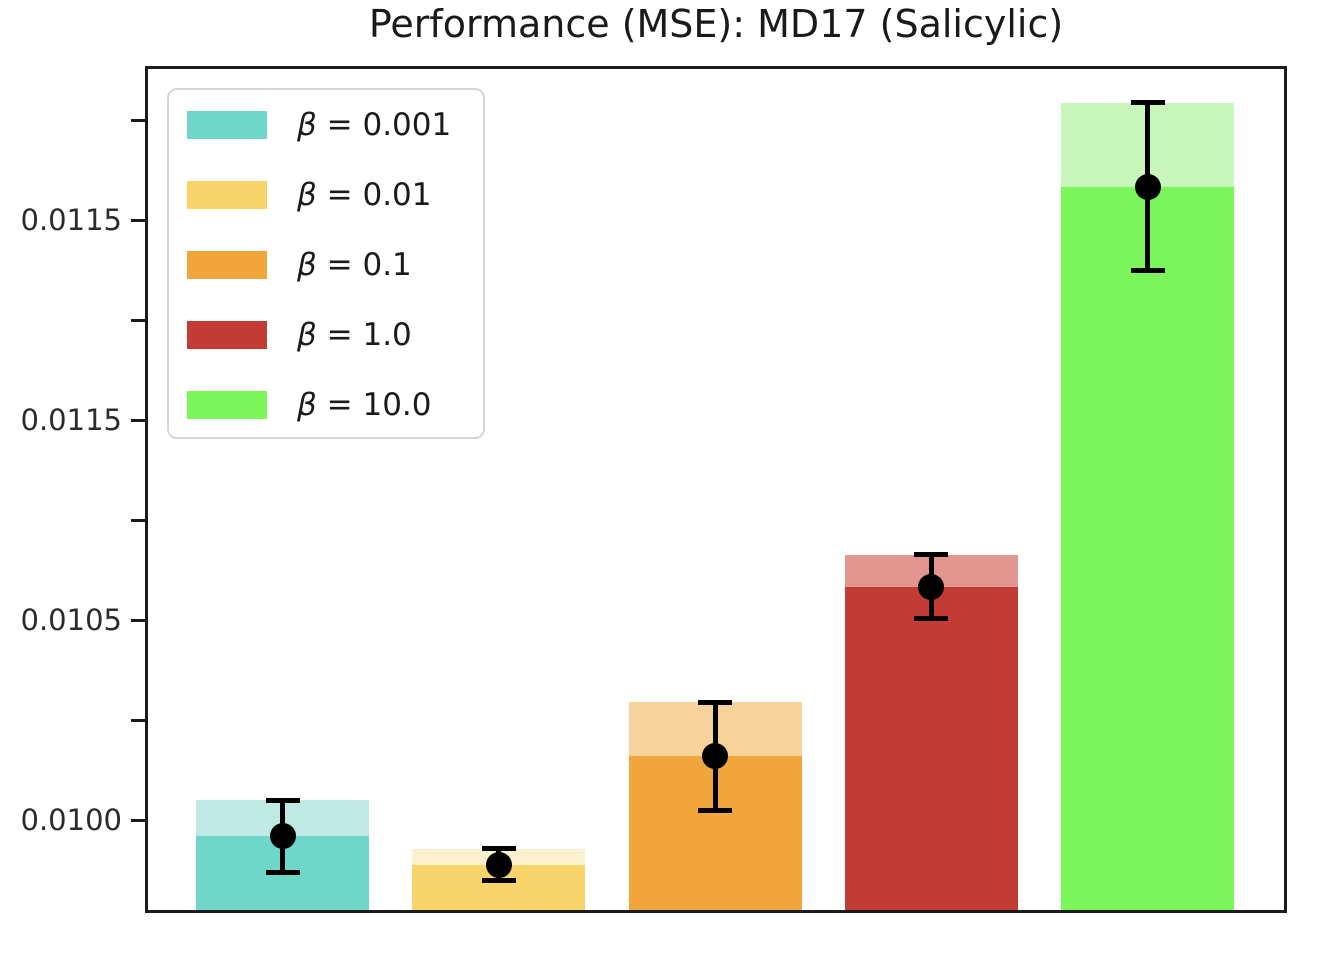 This screenshot has height=964, width=1320. I want to click on legend-value: = 0.001, so click(384, 125).